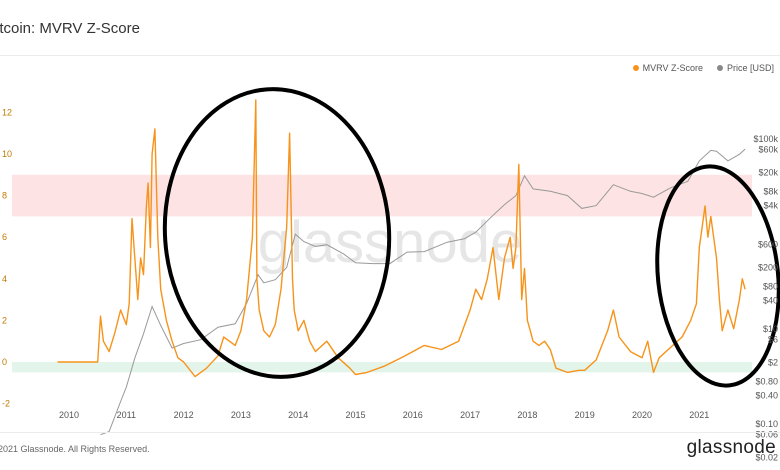 This screenshot has height=470, width=780. What do you see at coordinates (770, 286) in the screenshot?
I see `y-right-tick-label: $80` at bounding box center [770, 286].